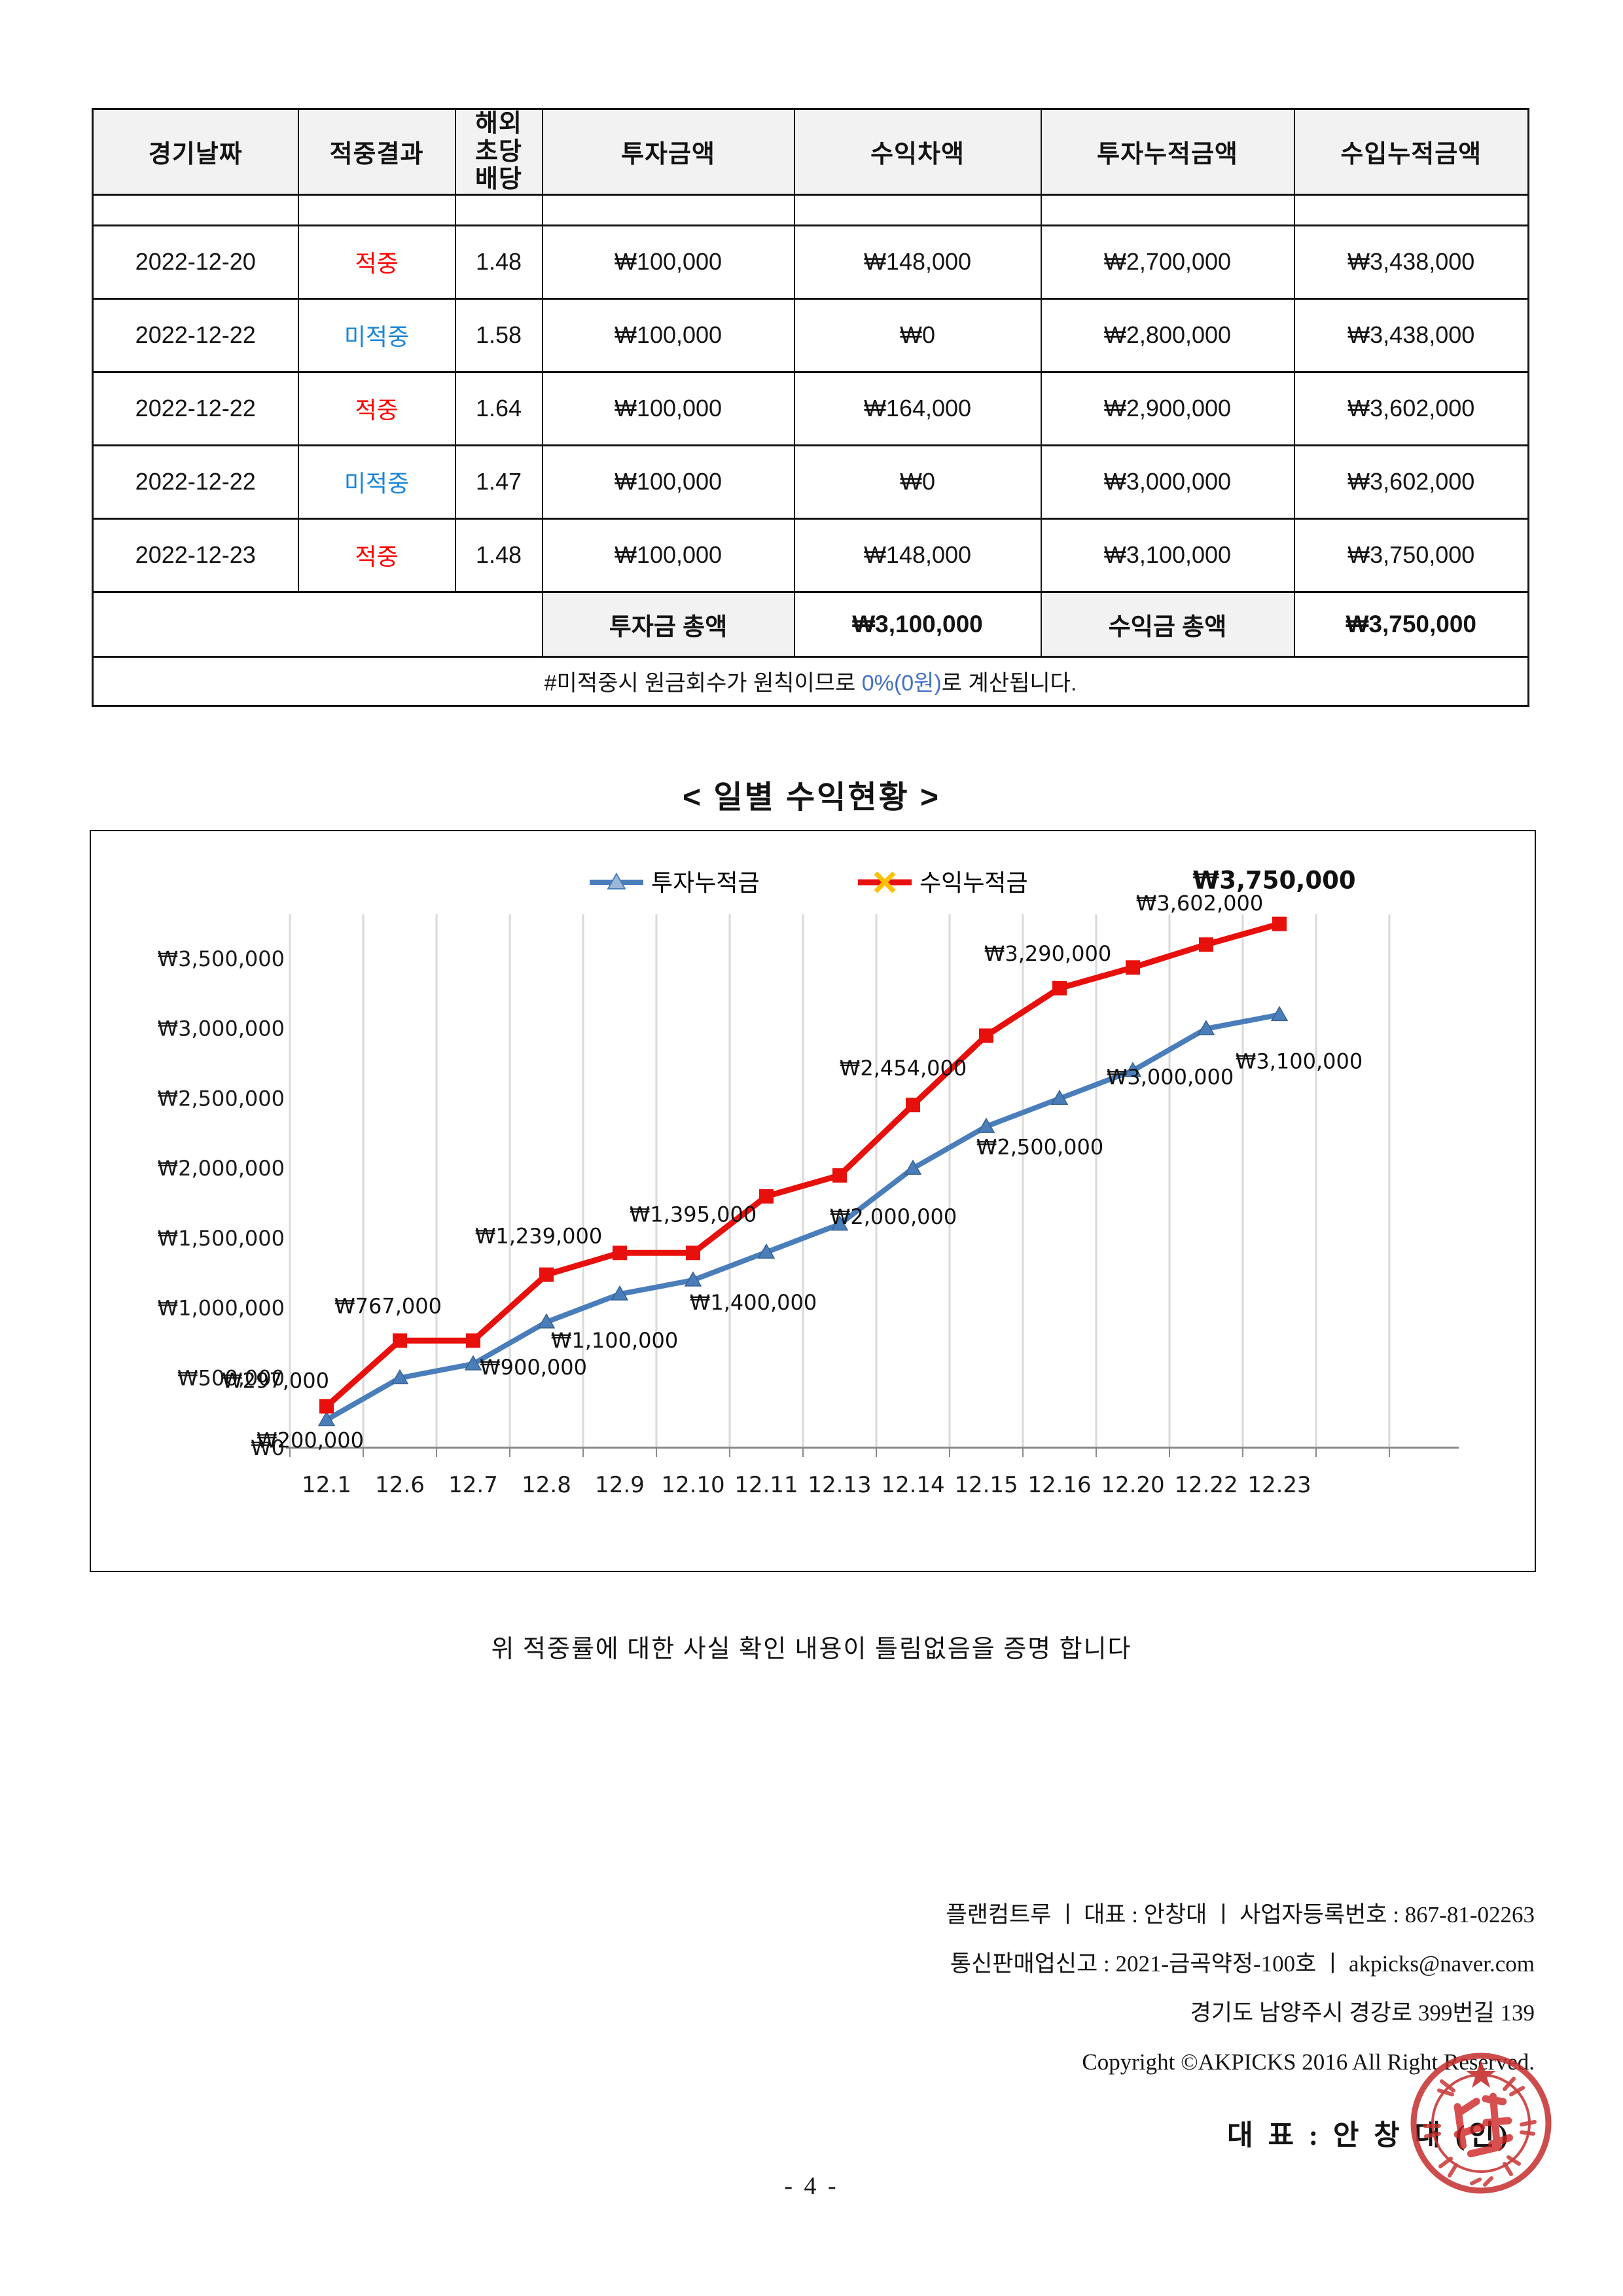 The image size is (1623, 2296). I want to click on company-seal-stamp, so click(1481, 2123).